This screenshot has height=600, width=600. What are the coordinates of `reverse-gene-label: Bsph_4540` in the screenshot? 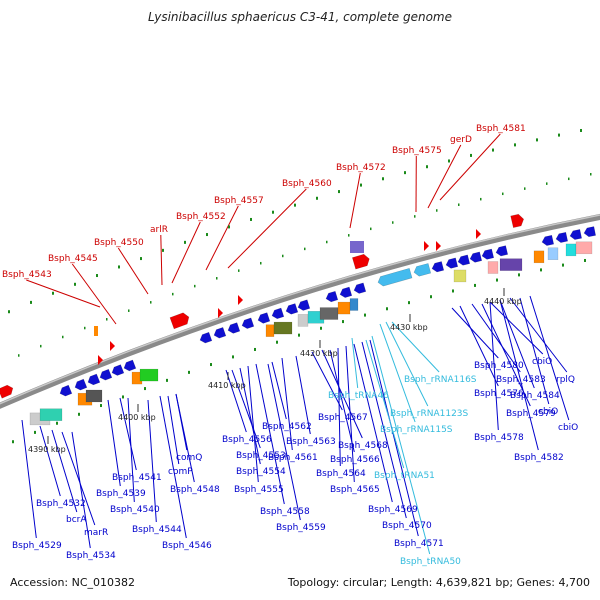 It's located at (135, 510).